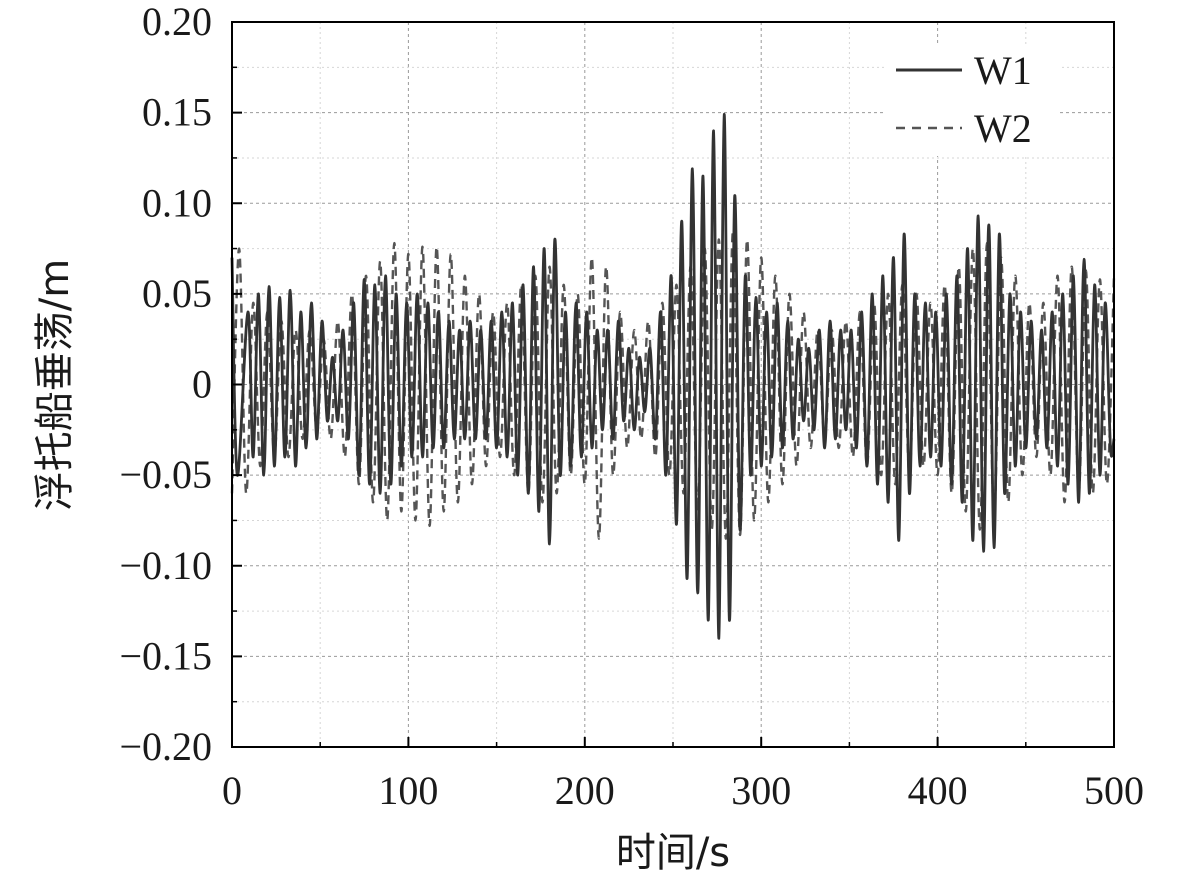  I want to click on y-tick-label: 0, so click(202, 384).